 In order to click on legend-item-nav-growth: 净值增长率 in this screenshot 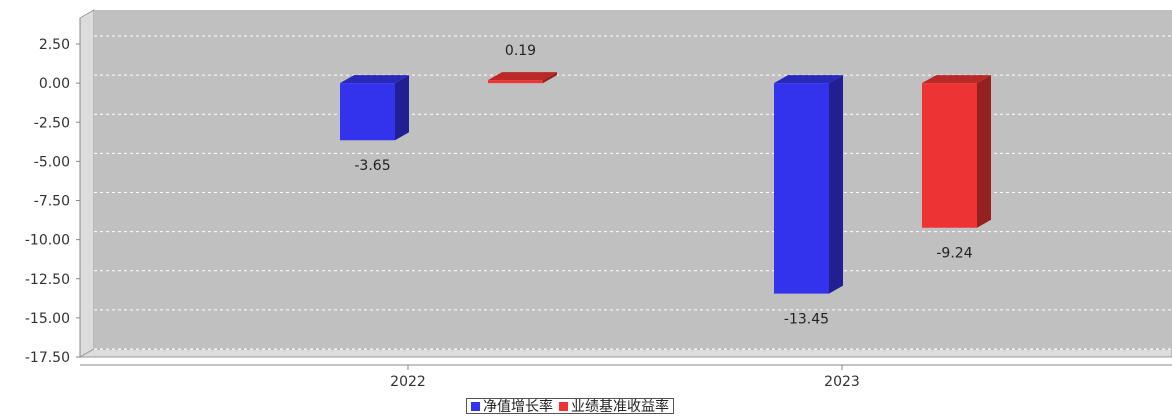, I will do `click(512, 406)`.